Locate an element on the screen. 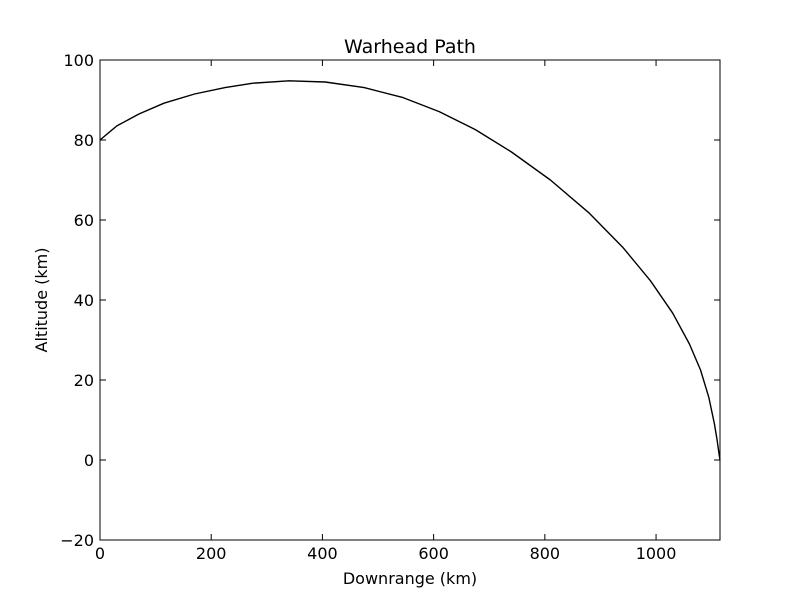 This screenshot has width=800, height=600. y-tick-label: −20 is located at coordinates (77, 540).